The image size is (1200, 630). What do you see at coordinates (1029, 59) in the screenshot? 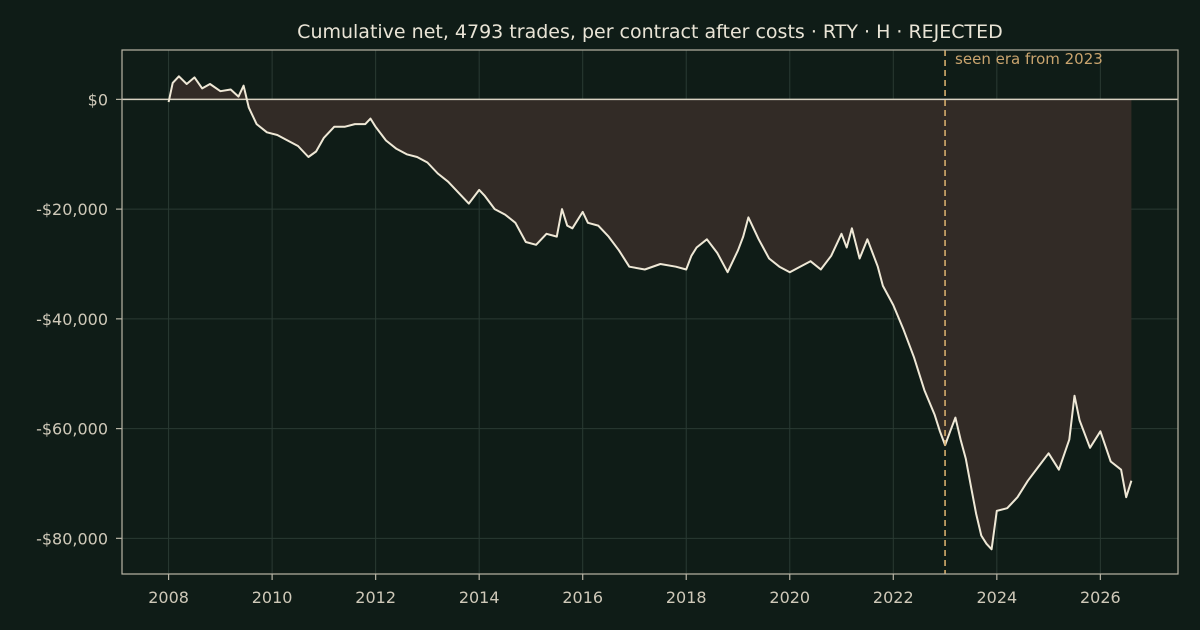
I see `seen-era-annotation: seen era from 2023` at bounding box center [1029, 59].